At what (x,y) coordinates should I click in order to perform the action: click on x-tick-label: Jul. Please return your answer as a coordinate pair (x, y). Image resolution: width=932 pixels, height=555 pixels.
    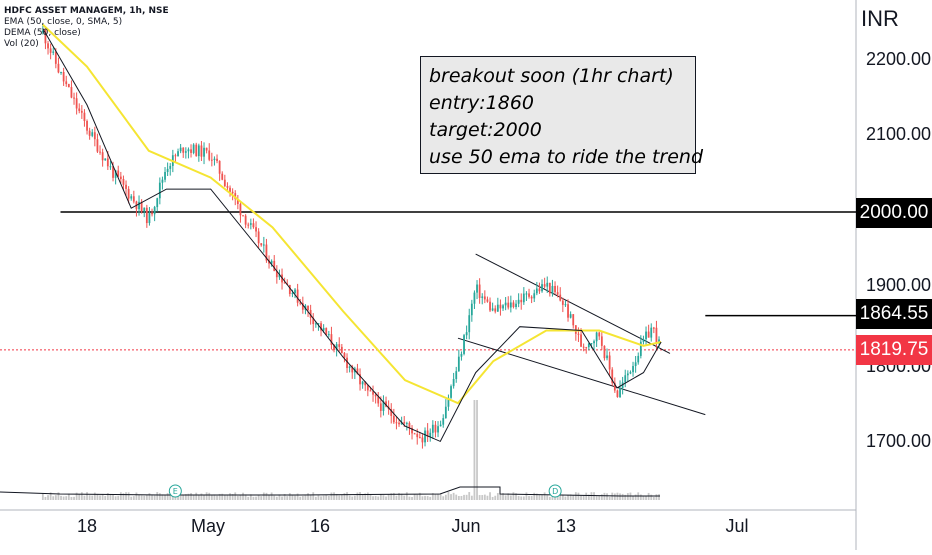
    Looking at the image, I should click on (737, 526).